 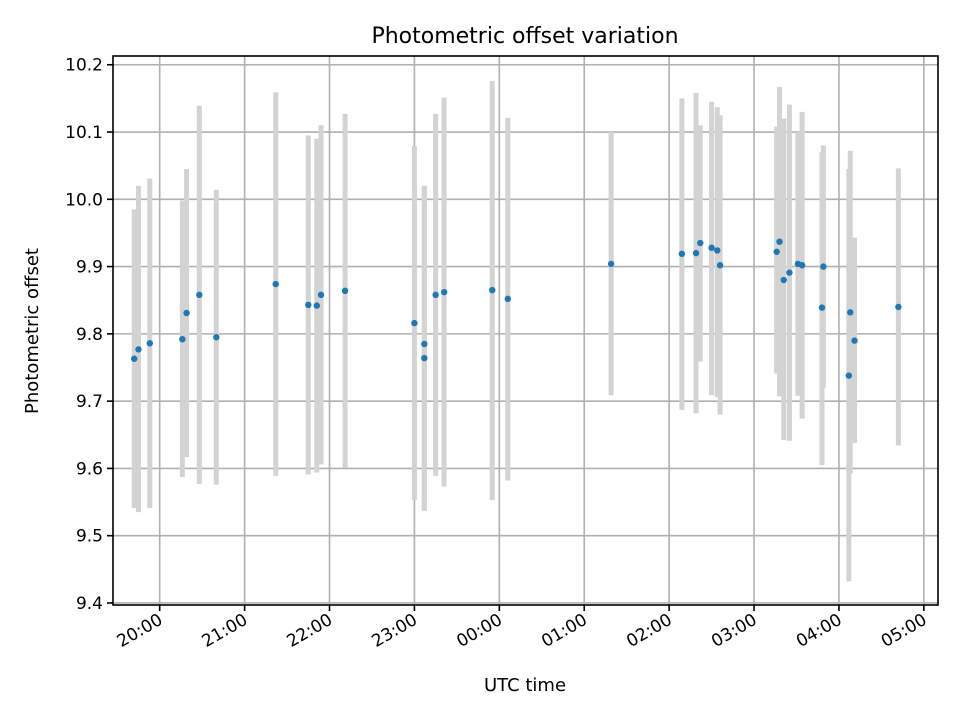 What do you see at coordinates (734, 631) in the screenshot?
I see `x-tick-label: 03:00` at bounding box center [734, 631].